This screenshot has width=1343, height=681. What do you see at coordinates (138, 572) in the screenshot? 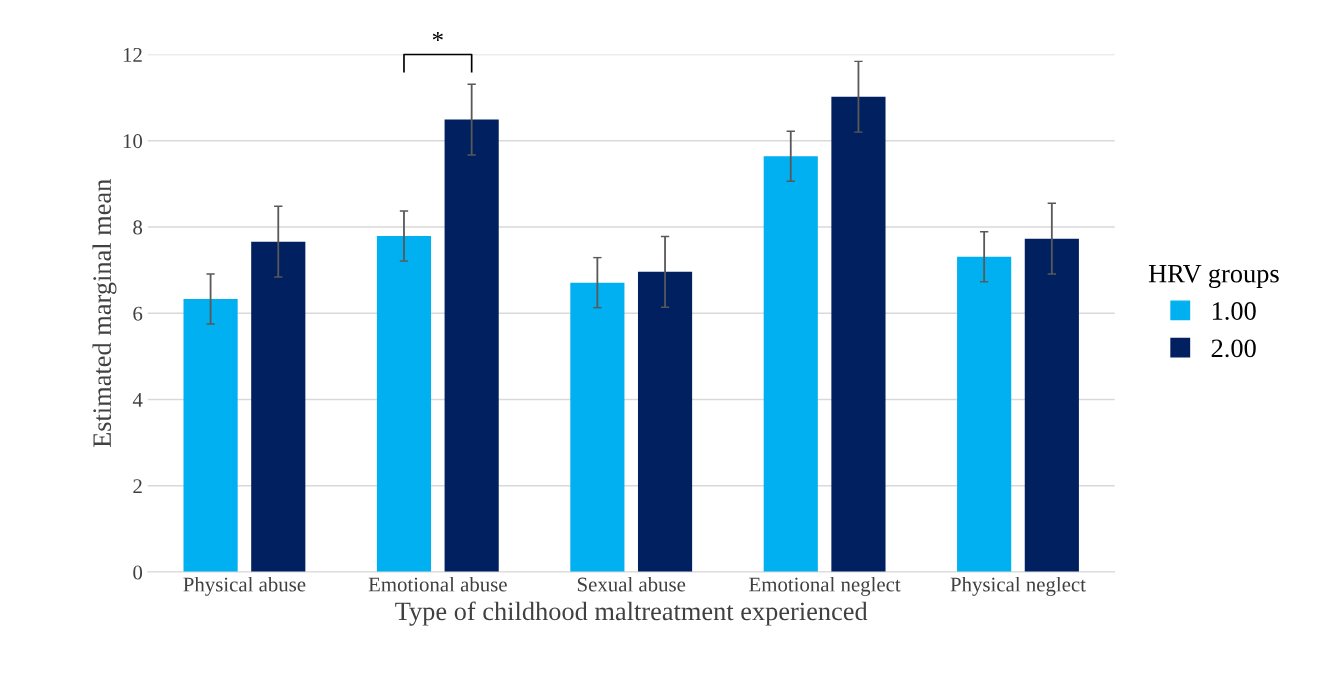
I see `y-tick-label: 0` at bounding box center [138, 572].